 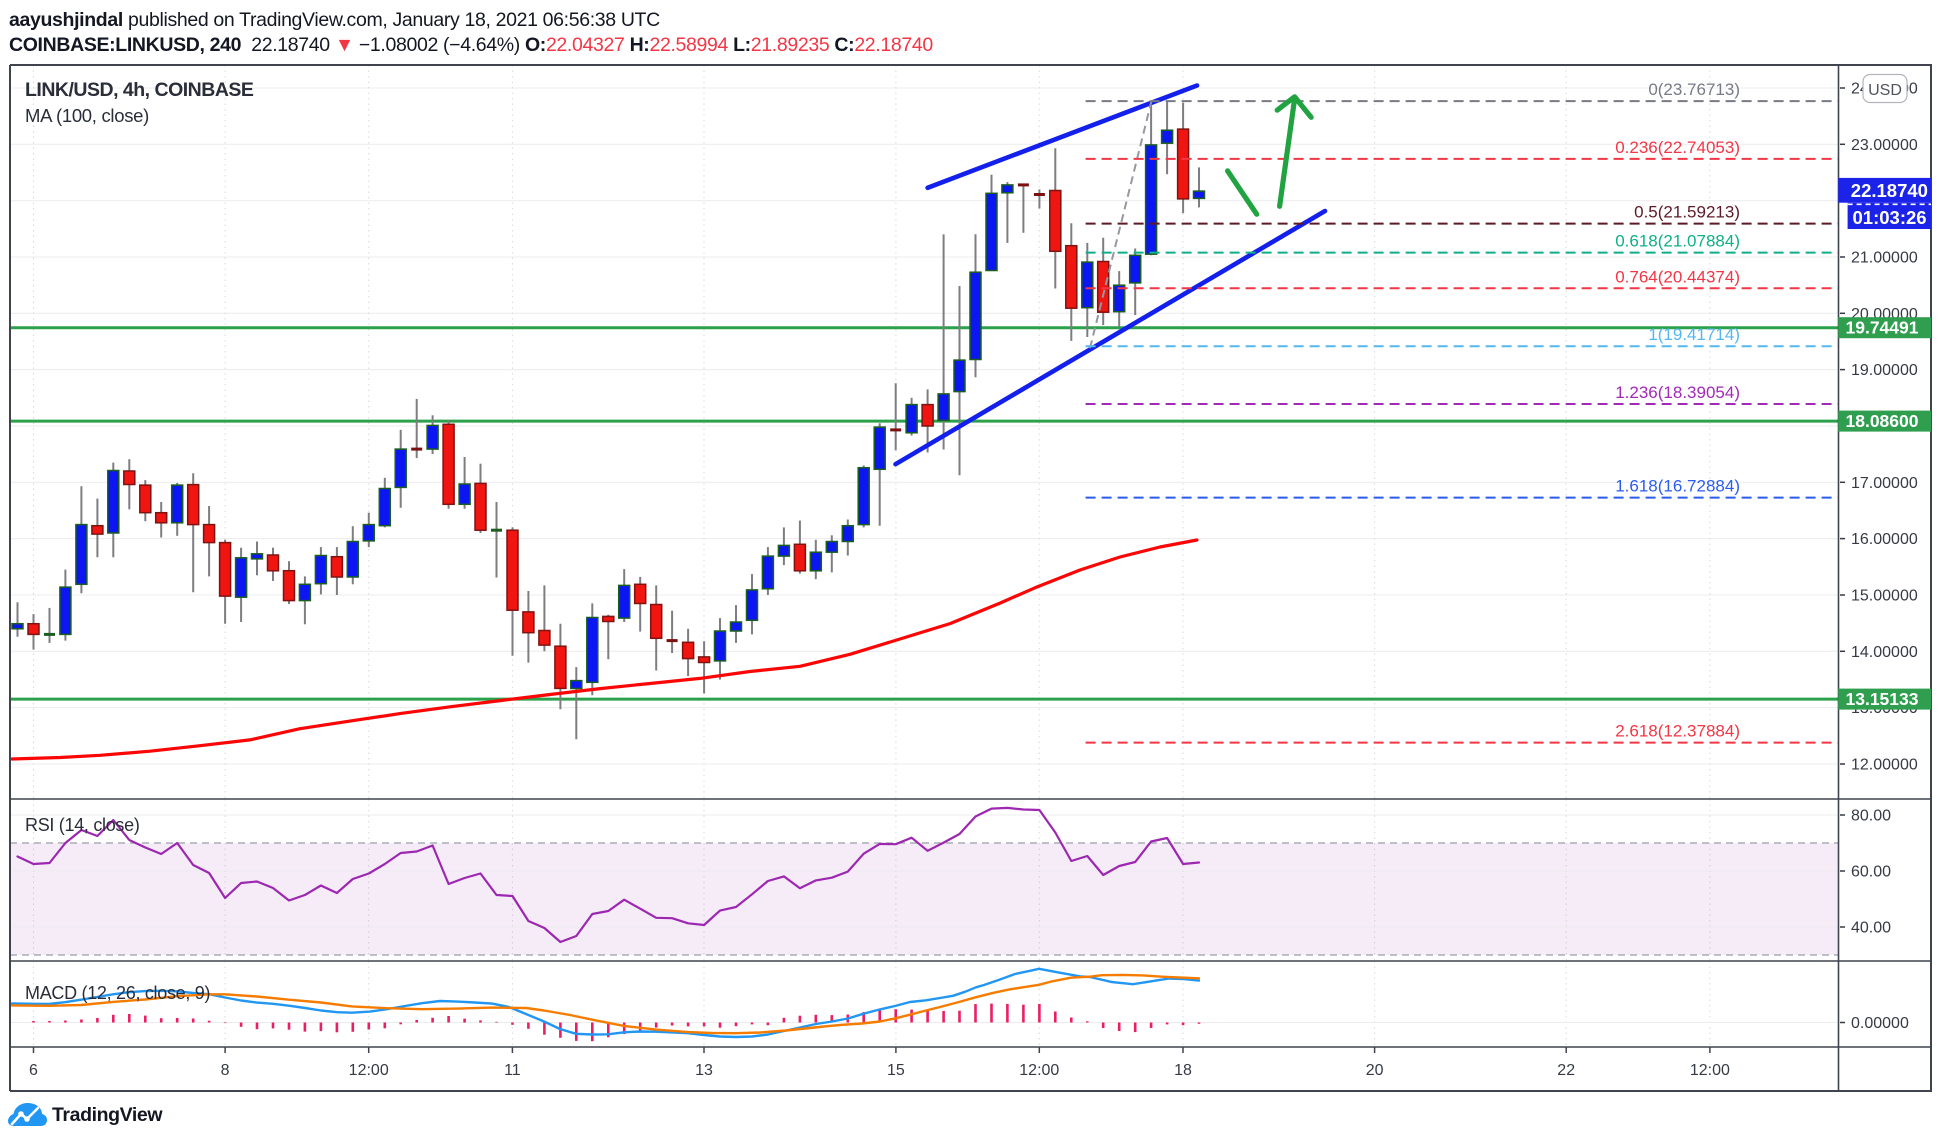 I want to click on svg-text: 0.236(22.74053), so click(x=1677, y=147).